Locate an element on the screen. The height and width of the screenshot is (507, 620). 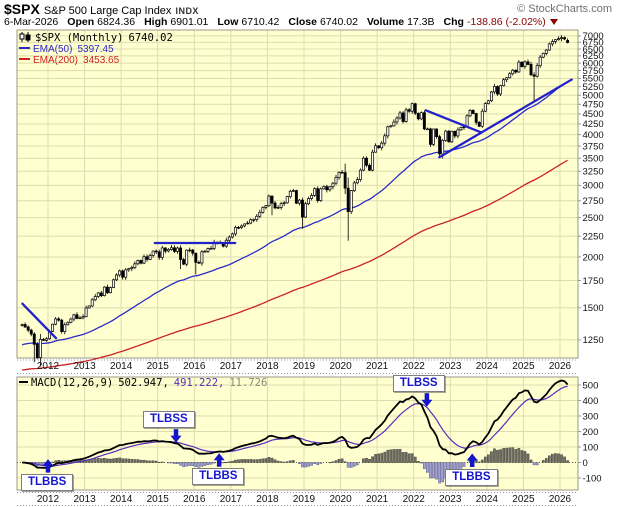
series-value: 6740.02 is located at coordinates (150, 38).